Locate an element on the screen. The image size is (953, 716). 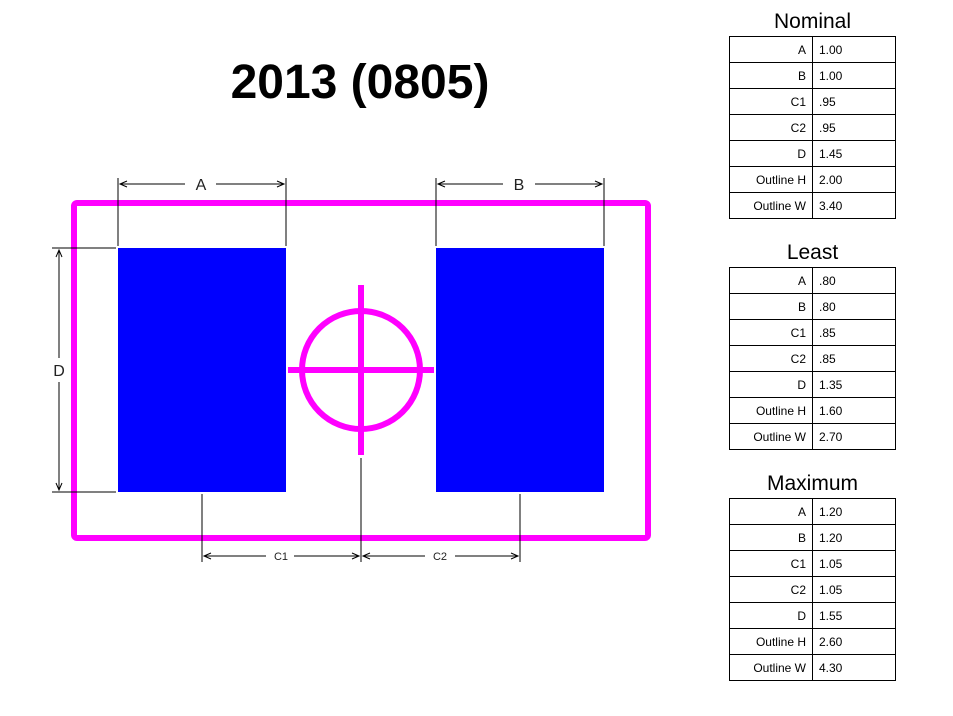
table-row: Outline W 4.30 is located at coordinates (812, 667).